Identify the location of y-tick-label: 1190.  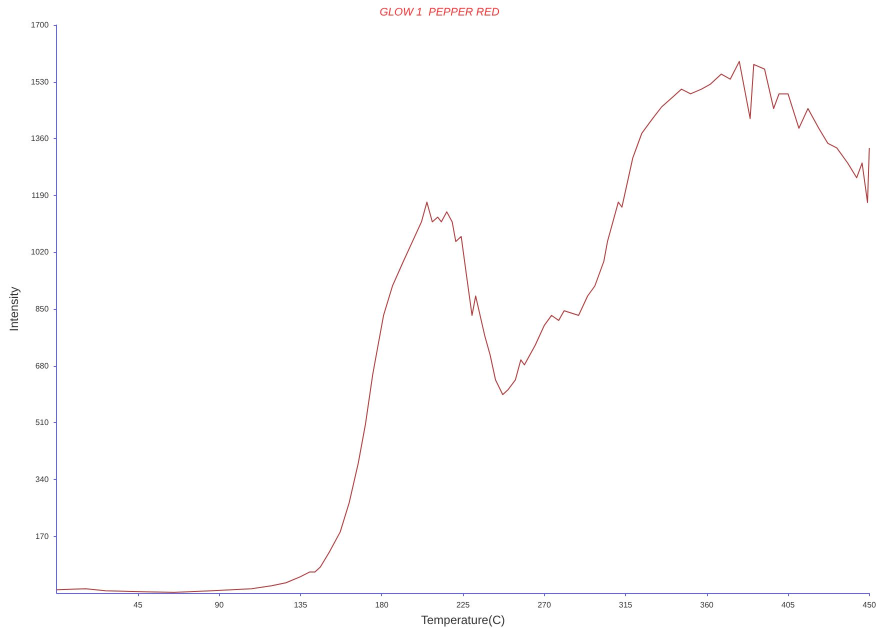
(40, 195).